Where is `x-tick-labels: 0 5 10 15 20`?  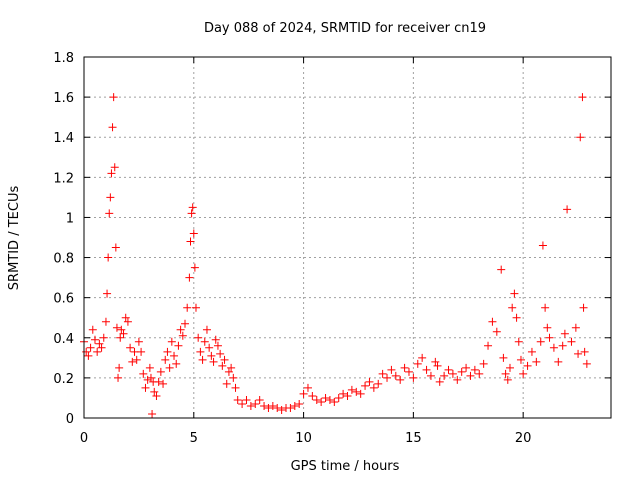 x-tick-labels: 0 5 10 15 20 is located at coordinates (306, 438).